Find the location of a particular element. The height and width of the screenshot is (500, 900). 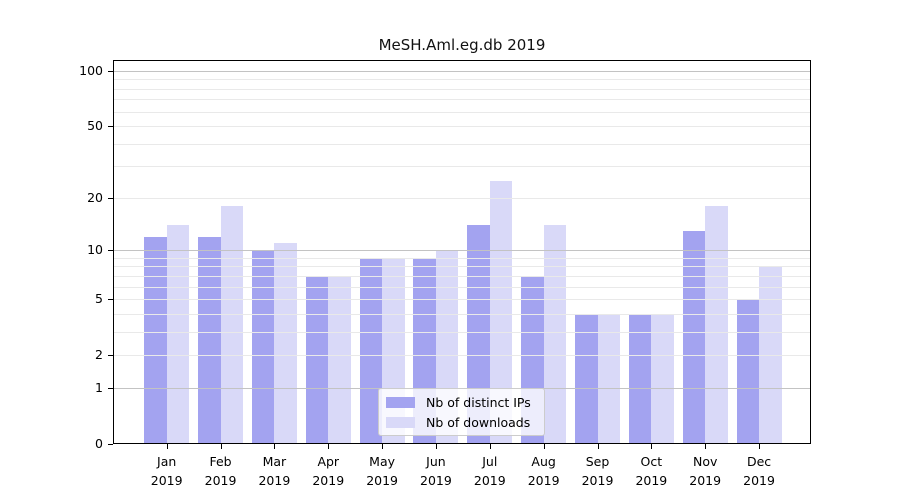

bar-downloads-sep is located at coordinates (608, 378).